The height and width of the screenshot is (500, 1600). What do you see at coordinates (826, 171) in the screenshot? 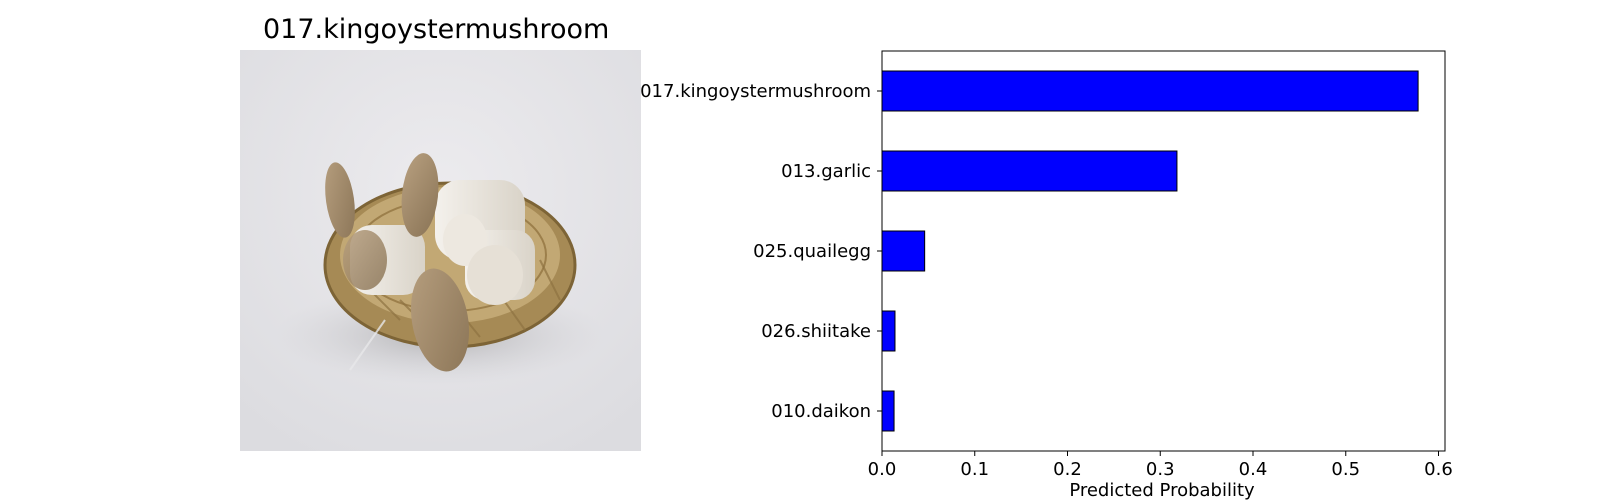
I see `y-tick-label: 013.garlic` at bounding box center [826, 171].